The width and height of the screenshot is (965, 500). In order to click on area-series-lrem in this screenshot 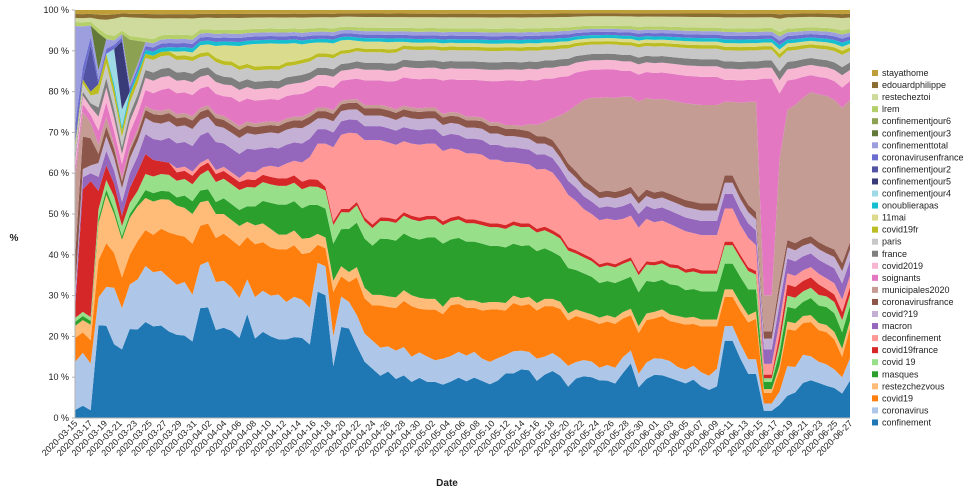, I will do `click(462, 32)`.